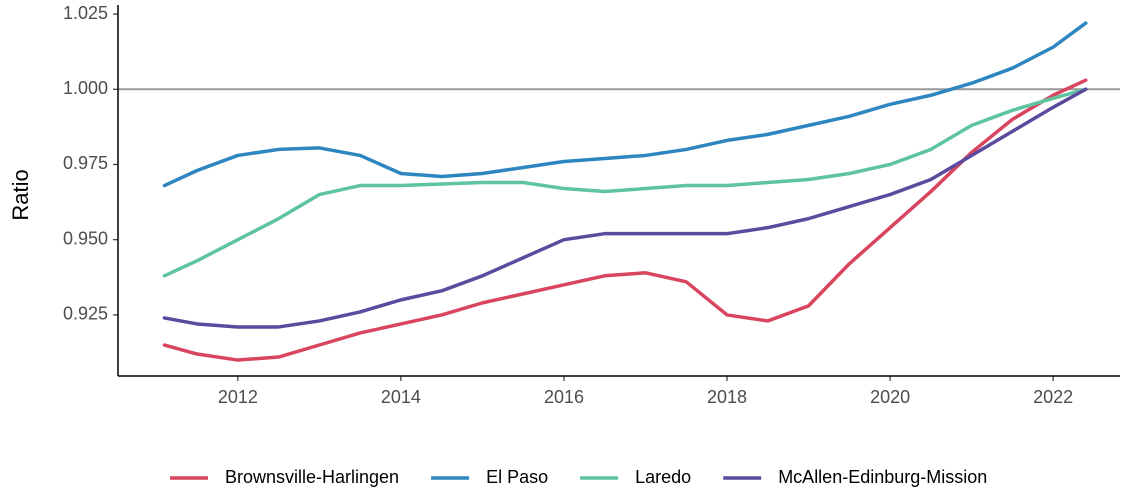 Image resolution: width=1130 pixels, height=498 pixels. Describe the element at coordinates (564, 397) in the screenshot. I see `x-tick-label: 2016` at that location.